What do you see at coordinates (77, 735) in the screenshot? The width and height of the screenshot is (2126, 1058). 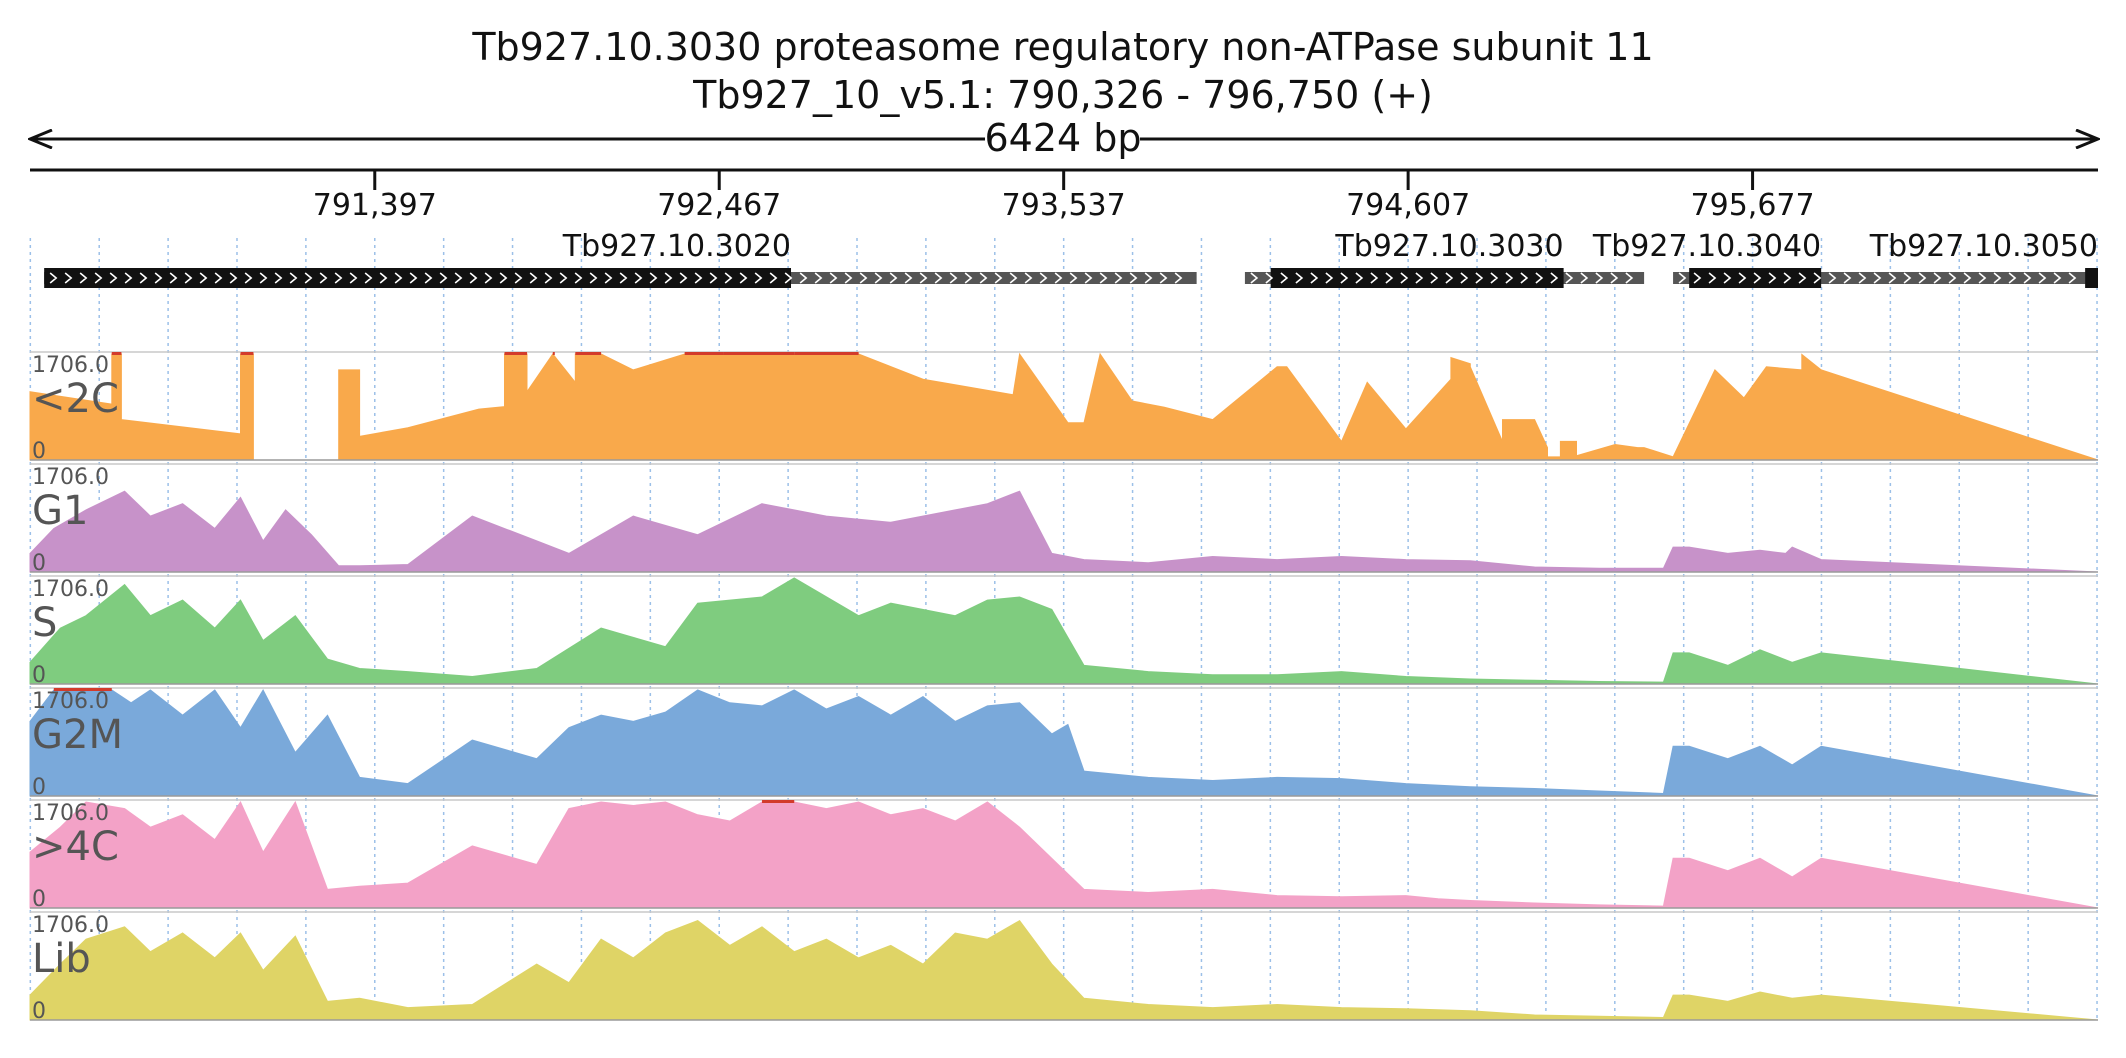 I see `track-name: G2M` at bounding box center [77, 735].